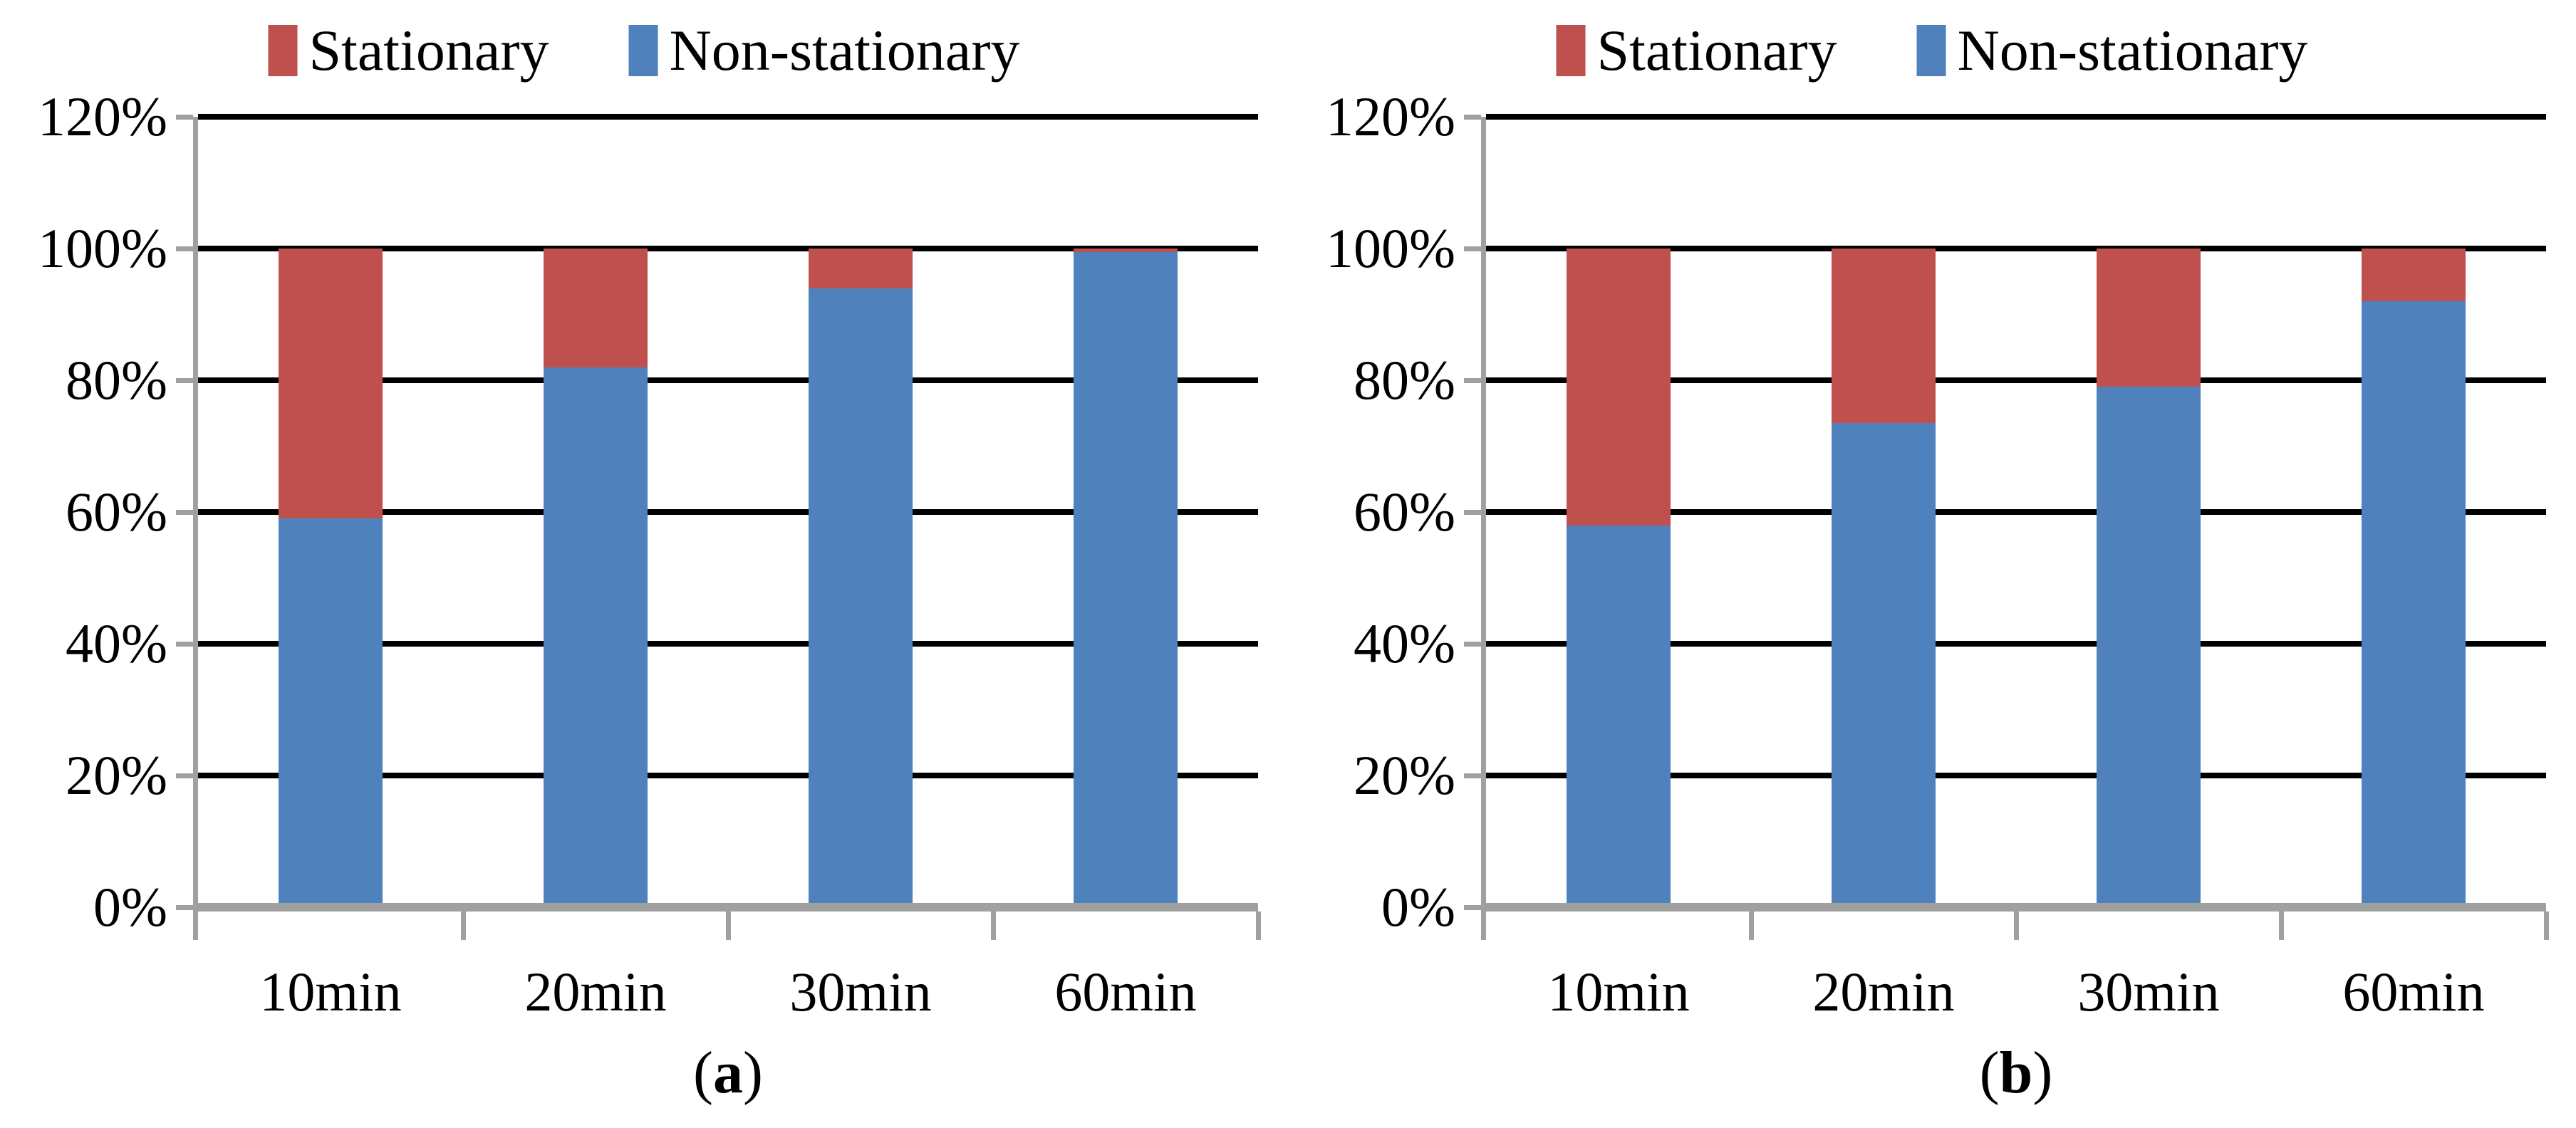 Image resolution: width=2576 pixels, height=1128 pixels. What do you see at coordinates (2414, 604) in the screenshot?
I see `bar-60min-non-stationary-segment` at bounding box center [2414, 604].